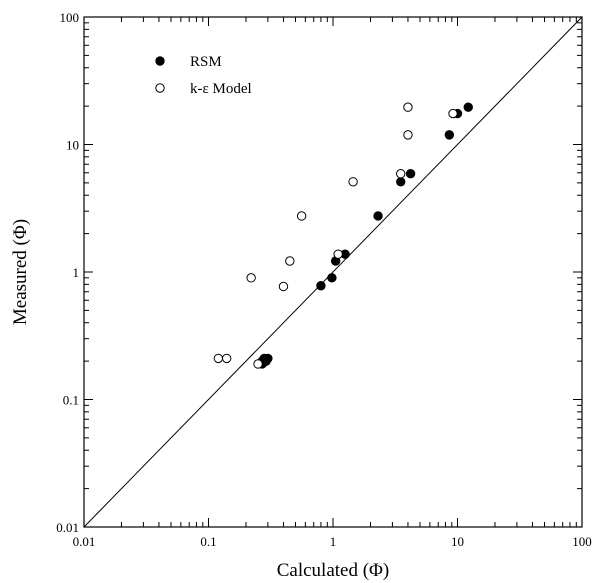 This screenshot has width=606, height=583. What do you see at coordinates (457, 541) in the screenshot?
I see `x-tick-label: 10` at bounding box center [457, 541].